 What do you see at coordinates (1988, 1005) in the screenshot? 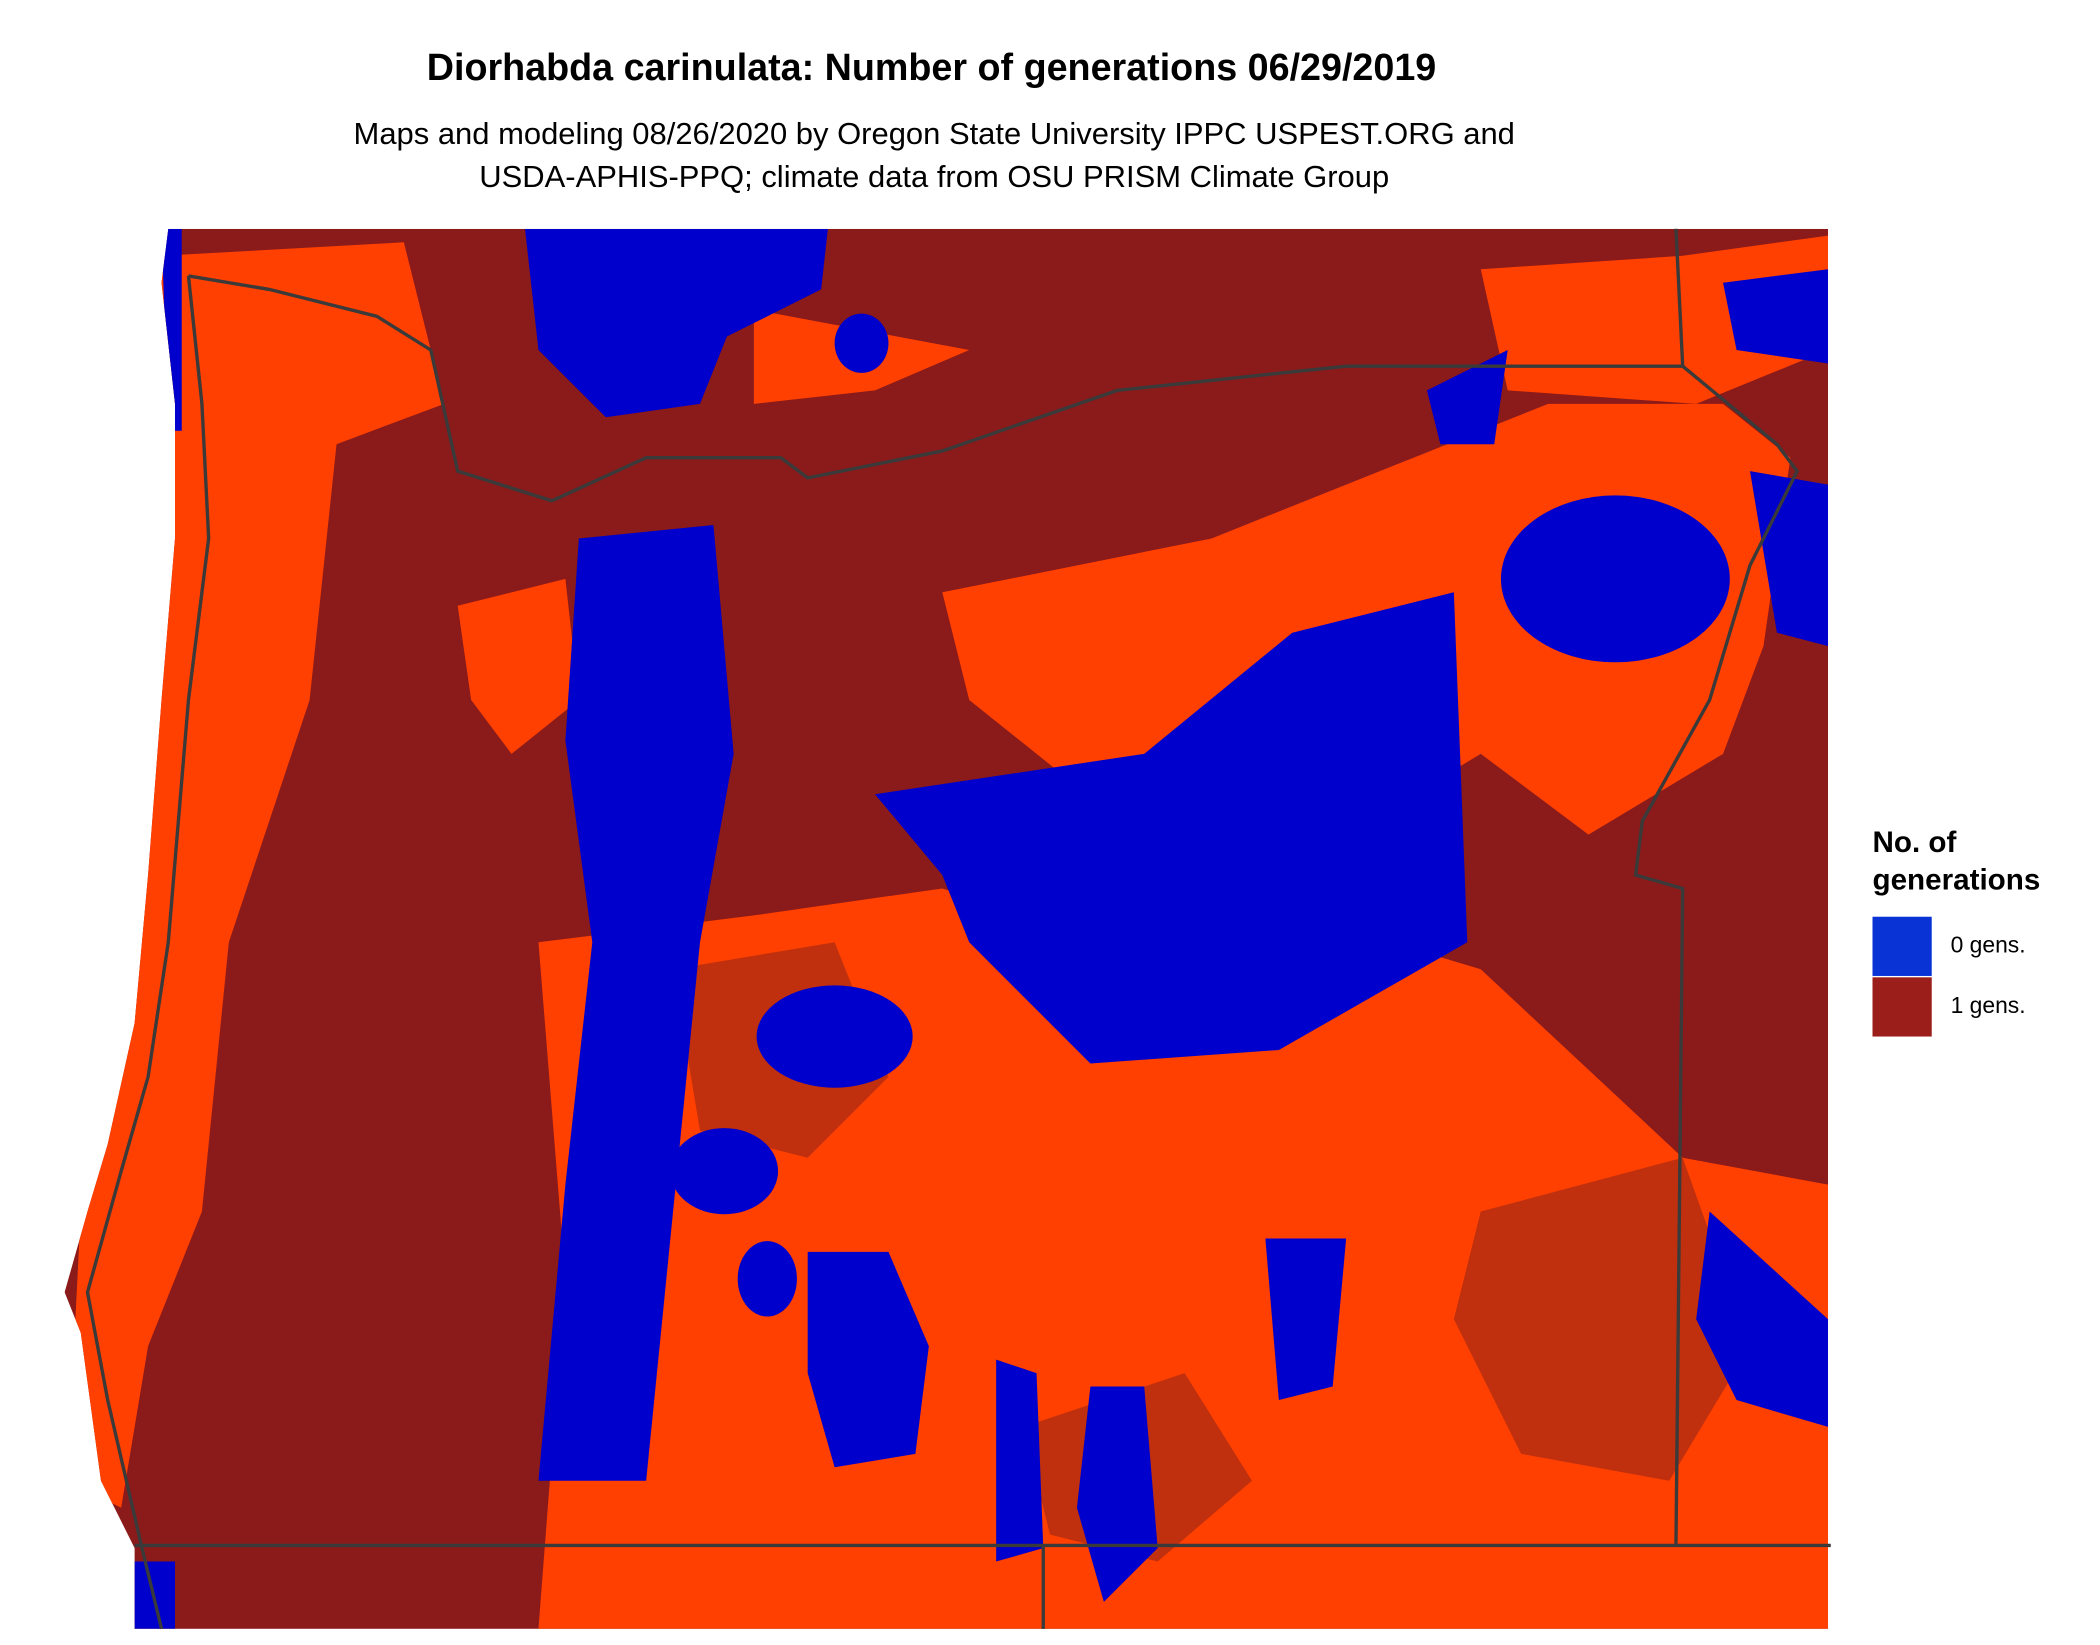
I see `legend-label: 1 gens.` at bounding box center [1988, 1005].